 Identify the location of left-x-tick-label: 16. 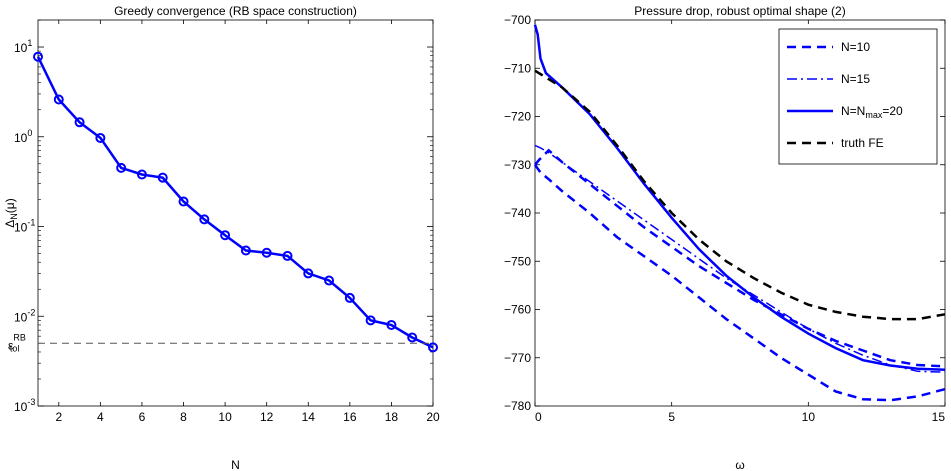
(350, 417).